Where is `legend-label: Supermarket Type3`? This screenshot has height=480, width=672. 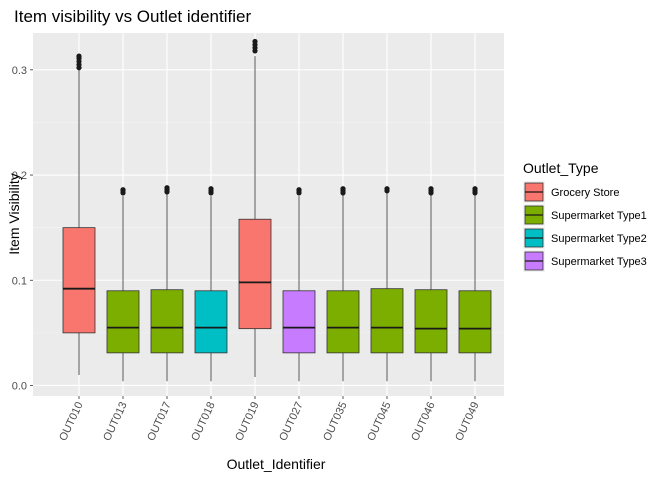
legend-label: Supermarket Type3 is located at coordinates (599, 262).